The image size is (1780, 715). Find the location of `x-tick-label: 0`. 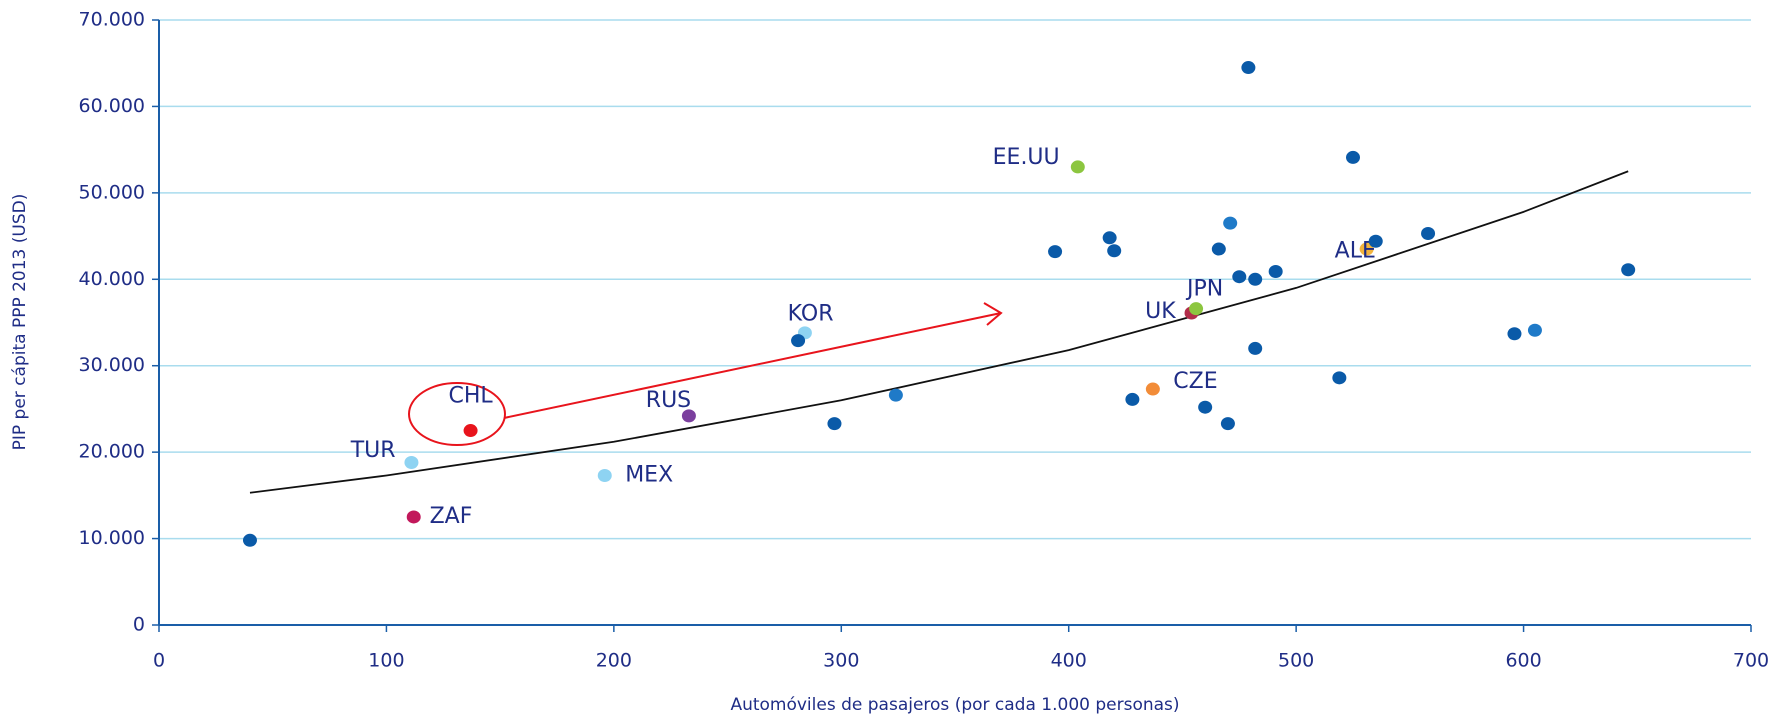

x-tick-label: 0 is located at coordinates (159, 661).